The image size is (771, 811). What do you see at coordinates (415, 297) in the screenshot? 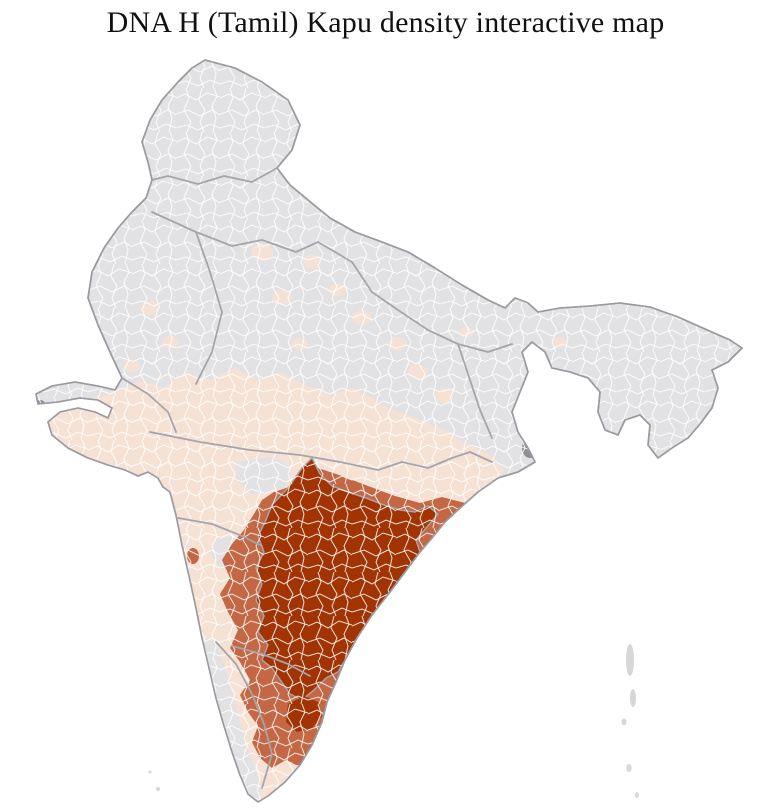
I see `border-uttarpradesh-south` at bounding box center [415, 297].